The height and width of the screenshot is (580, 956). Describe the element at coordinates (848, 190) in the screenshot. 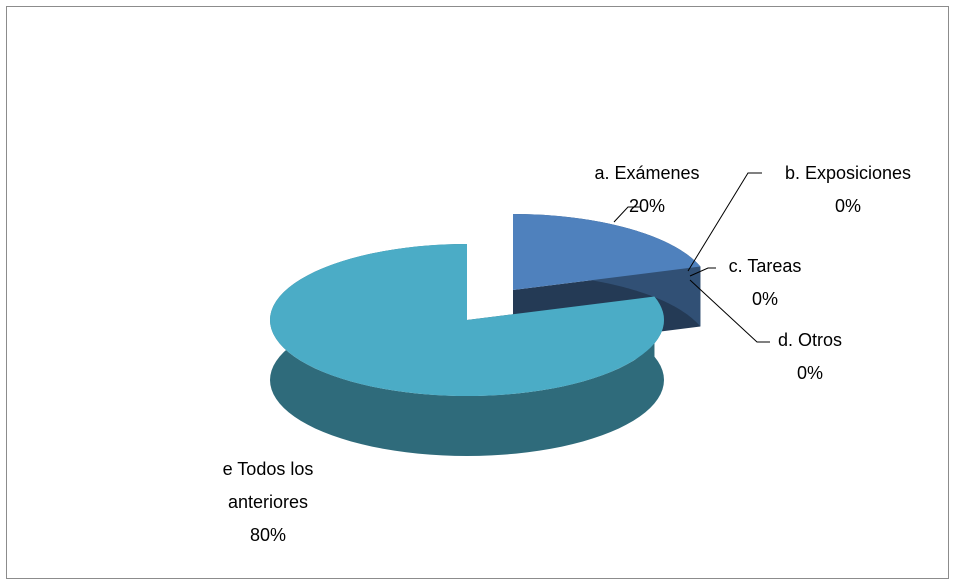

I see `data-label: b. Exposiciones 0%` at that location.